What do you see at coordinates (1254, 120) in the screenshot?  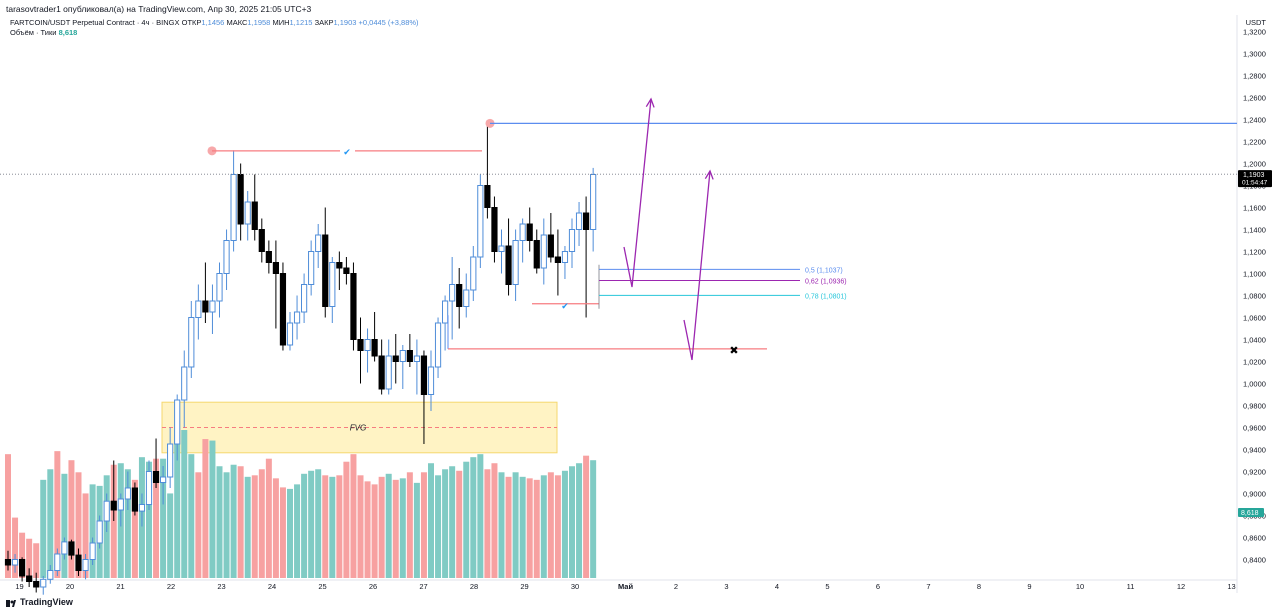 I see `y-tick-label: 1,2400` at bounding box center [1254, 120].